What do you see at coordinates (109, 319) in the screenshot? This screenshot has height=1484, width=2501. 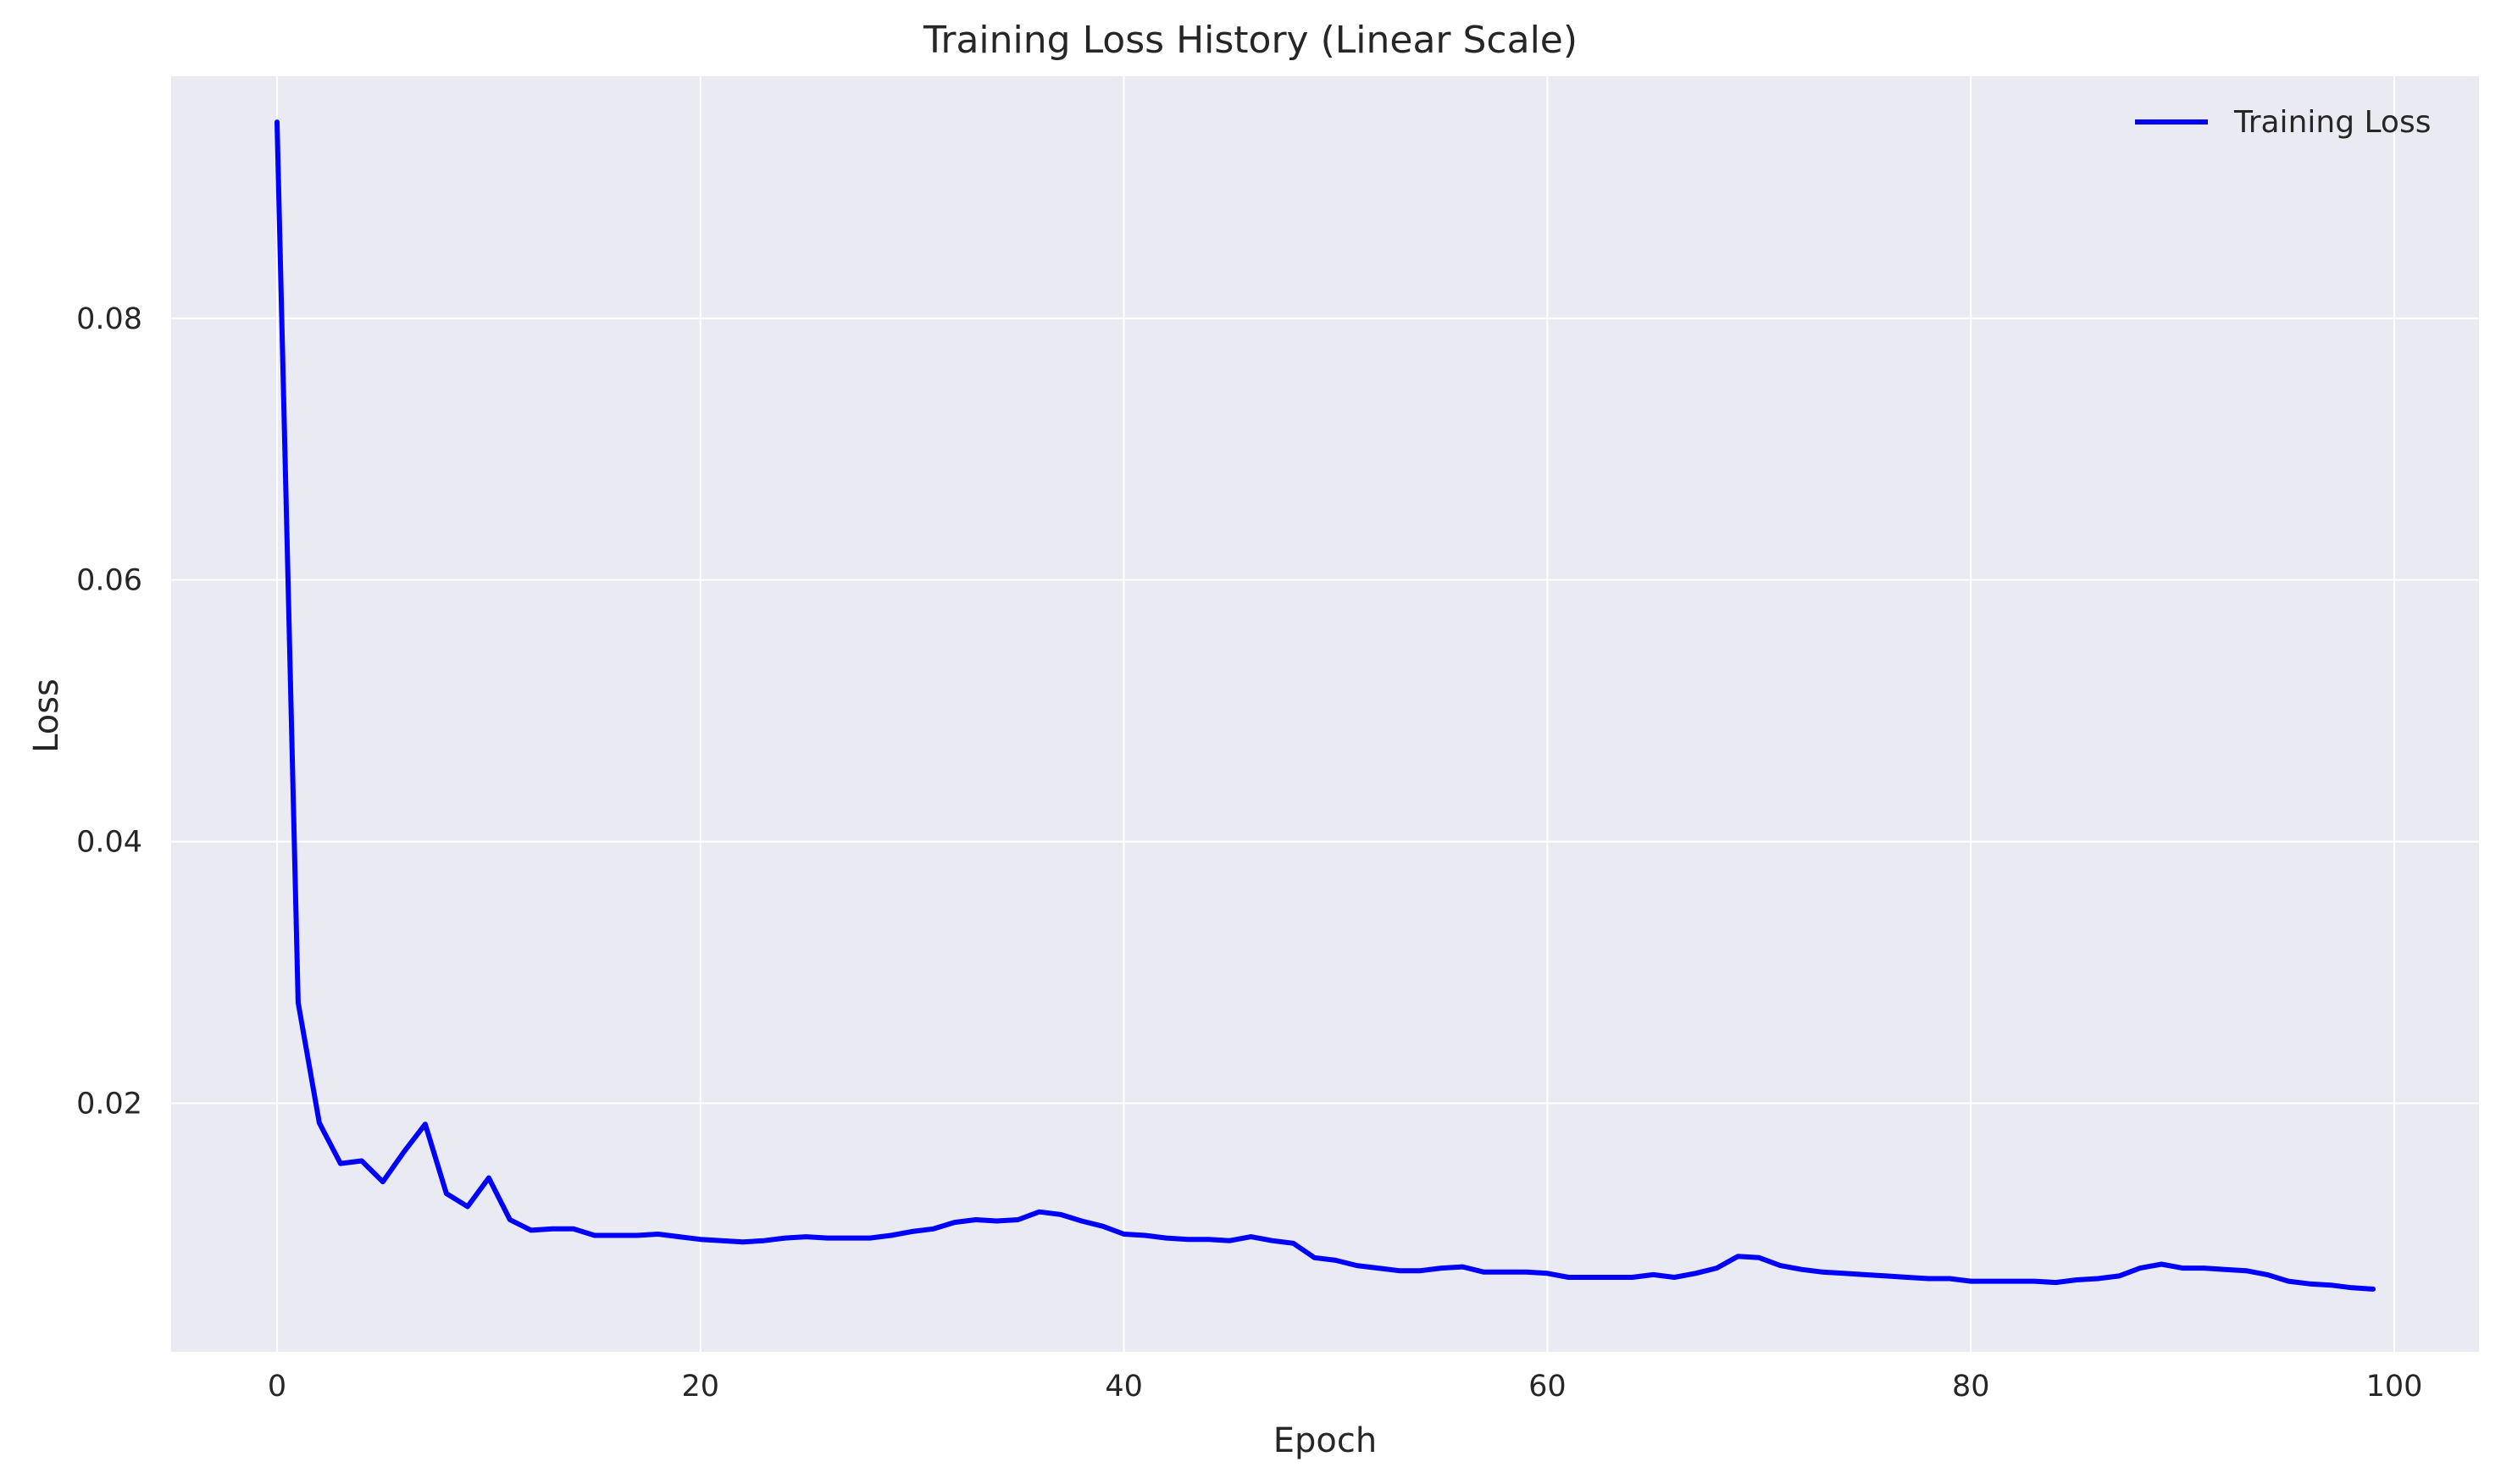 I see `y-tick-label: 0.08` at bounding box center [109, 319].